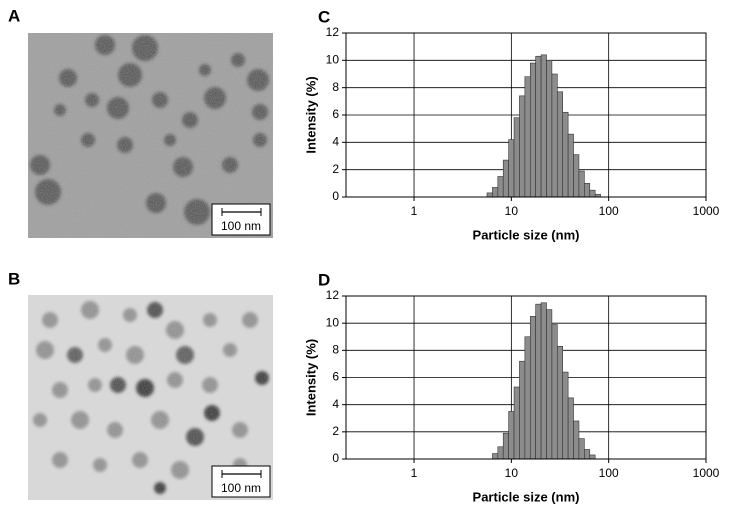  Describe the element at coordinates (14, 278) in the screenshot. I see `panel-label: B` at that location.